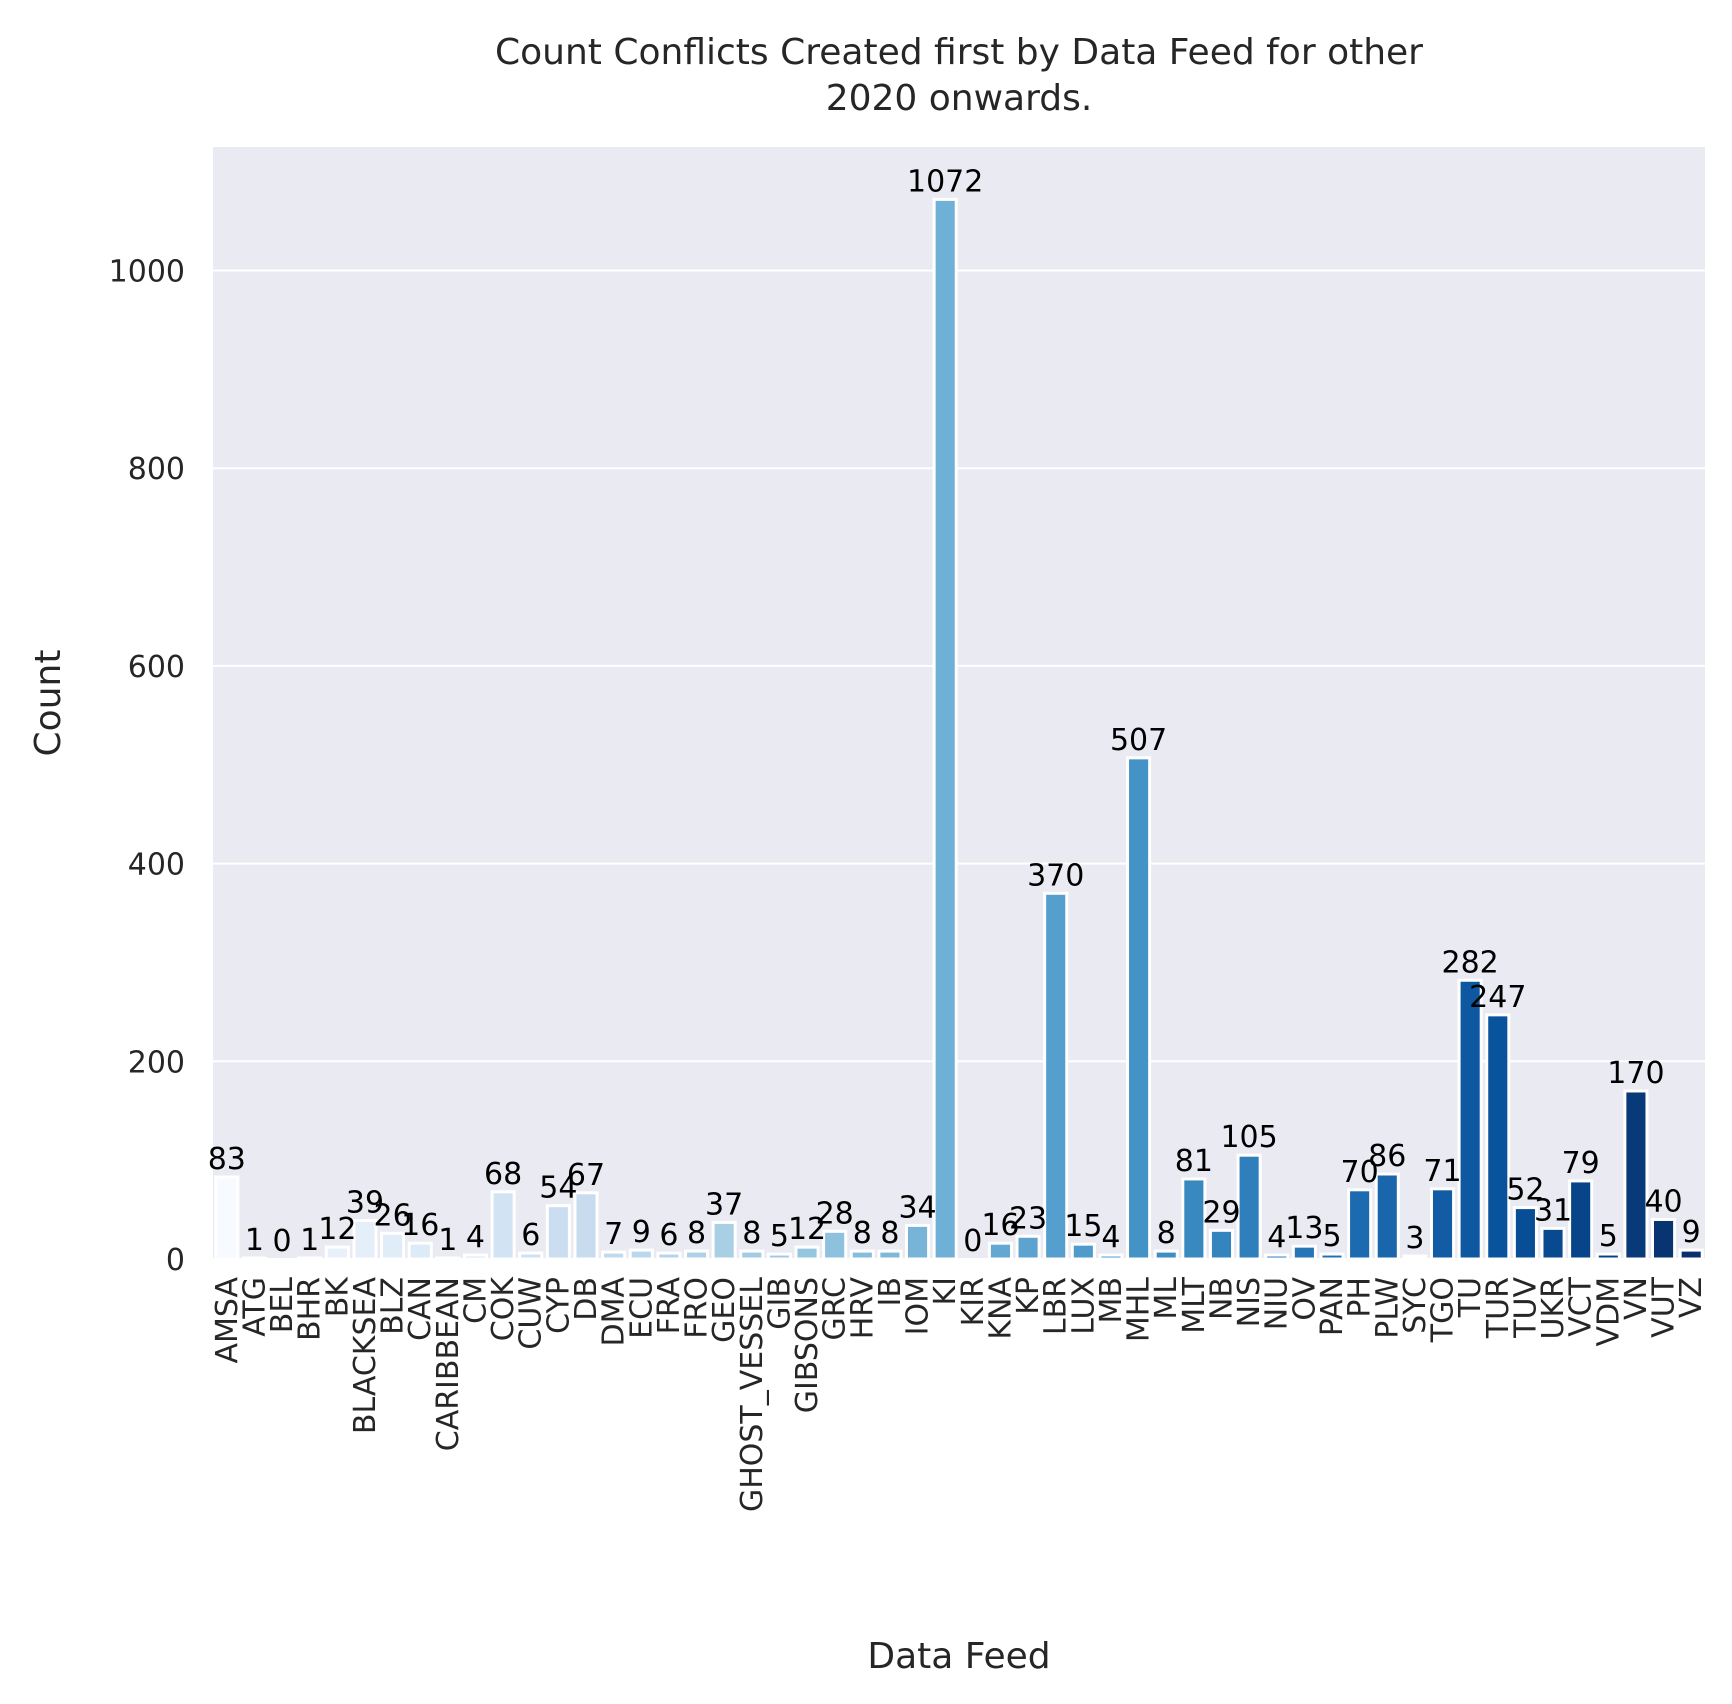 Image resolution: width=1732 pixels, height=1704 pixels. I want to click on bar-mb, so click(1111, 1257).